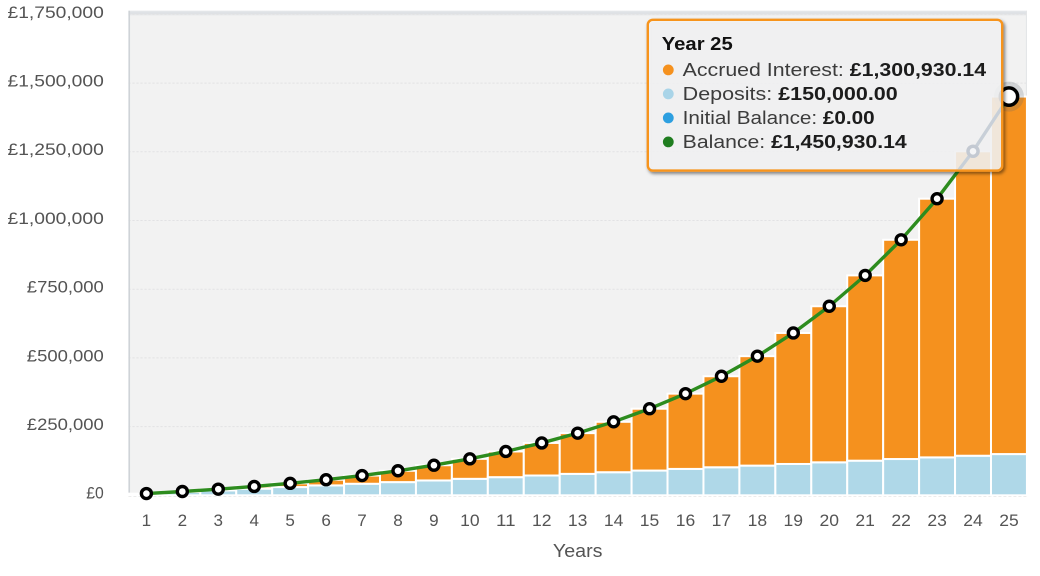 Image resolution: width=1040 pixels, height=576 pixels. What do you see at coordinates (1009, 520) in the screenshot?
I see `svg-text: 25` at bounding box center [1009, 520].